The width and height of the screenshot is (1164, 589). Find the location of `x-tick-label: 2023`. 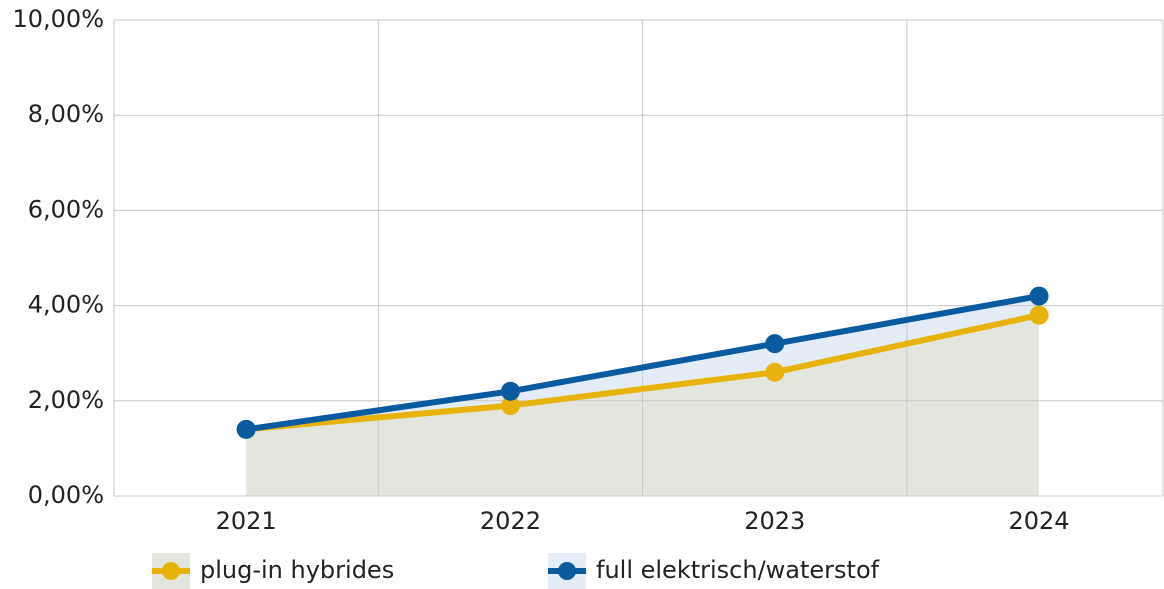

x-tick-label: 2023 is located at coordinates (774, 521).